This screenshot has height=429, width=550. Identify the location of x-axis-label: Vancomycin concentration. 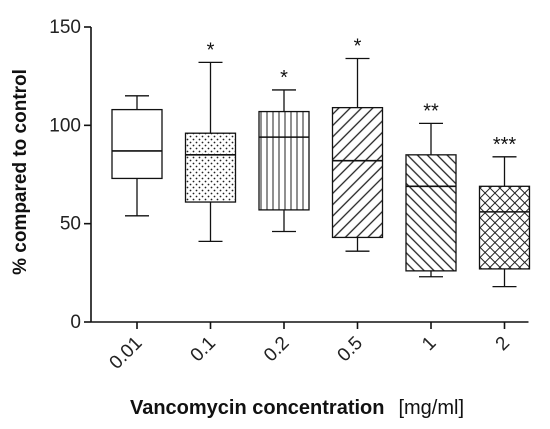
(257, 408).